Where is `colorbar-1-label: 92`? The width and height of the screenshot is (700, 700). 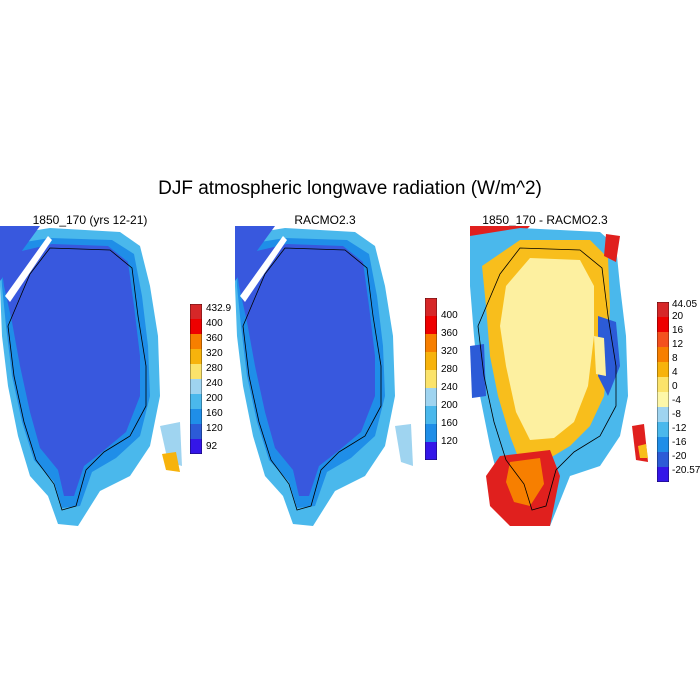
colorbar-1-label: 92 is located at coordinates (212, 446).